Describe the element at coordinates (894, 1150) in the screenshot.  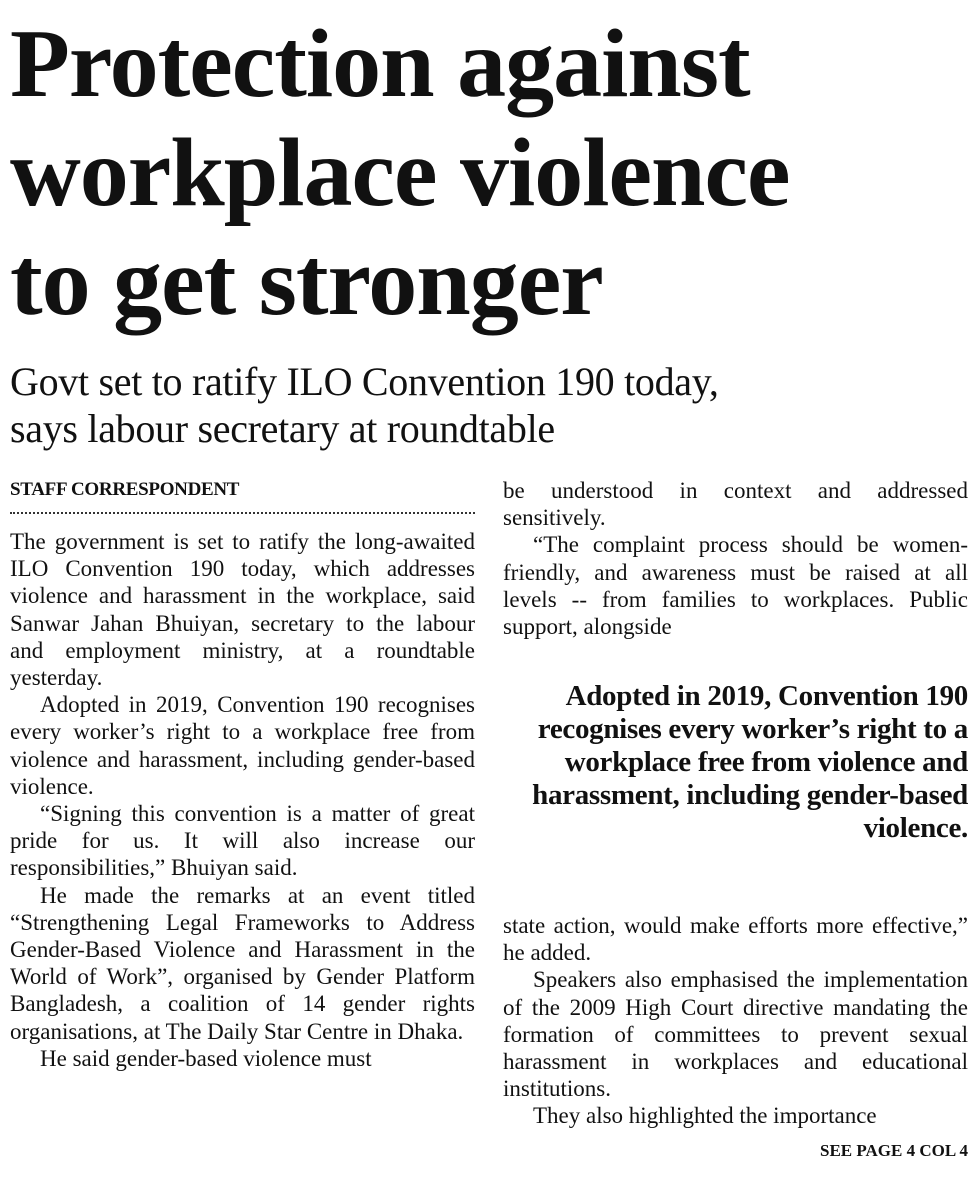
I see `continuation-note: SEE PAGE 4 COL 4` at that location.